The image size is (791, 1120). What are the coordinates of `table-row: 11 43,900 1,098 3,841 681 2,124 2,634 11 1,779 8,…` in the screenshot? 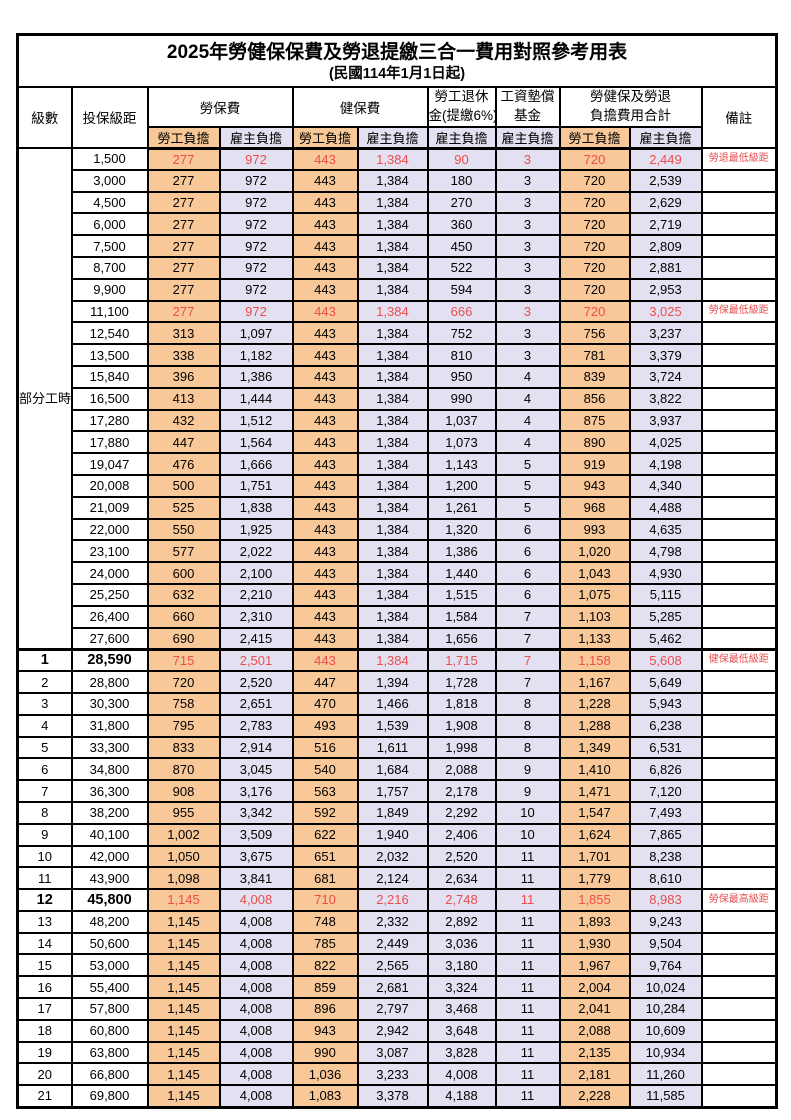 It's located at (397, 878).